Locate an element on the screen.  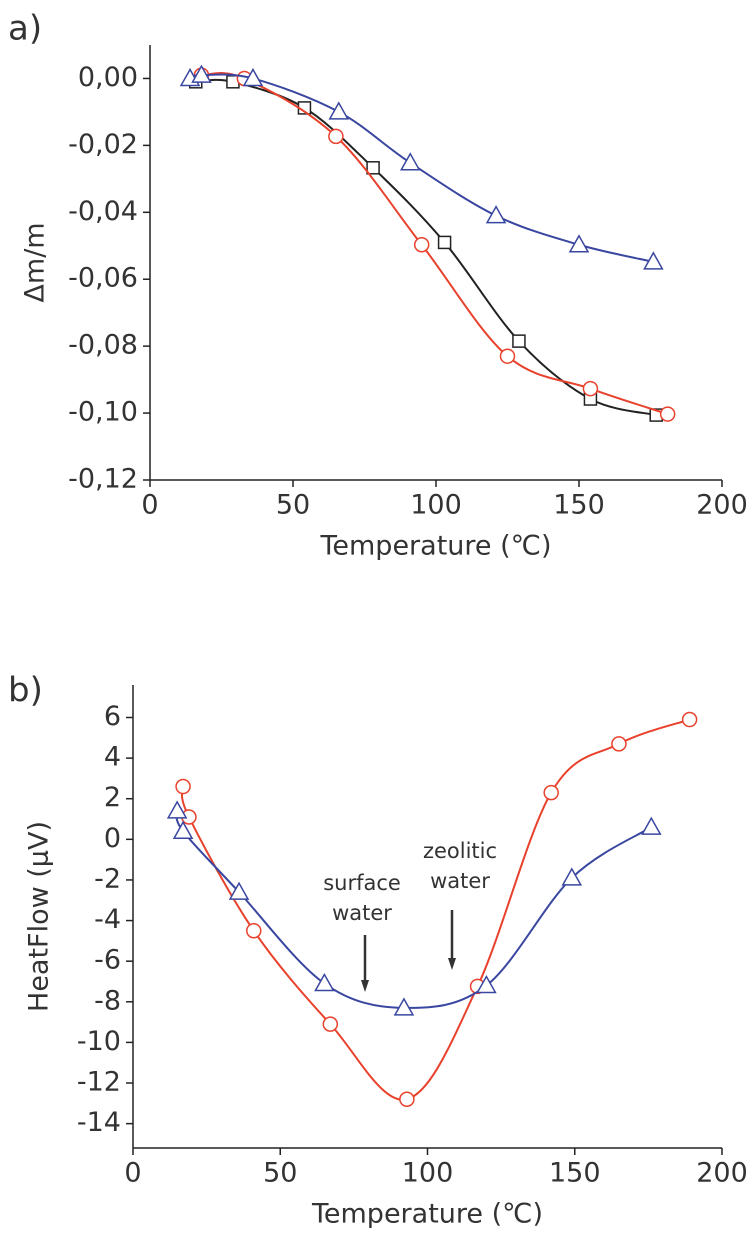
y-tick-label: -0,10 is located at coordinates (103, 412).